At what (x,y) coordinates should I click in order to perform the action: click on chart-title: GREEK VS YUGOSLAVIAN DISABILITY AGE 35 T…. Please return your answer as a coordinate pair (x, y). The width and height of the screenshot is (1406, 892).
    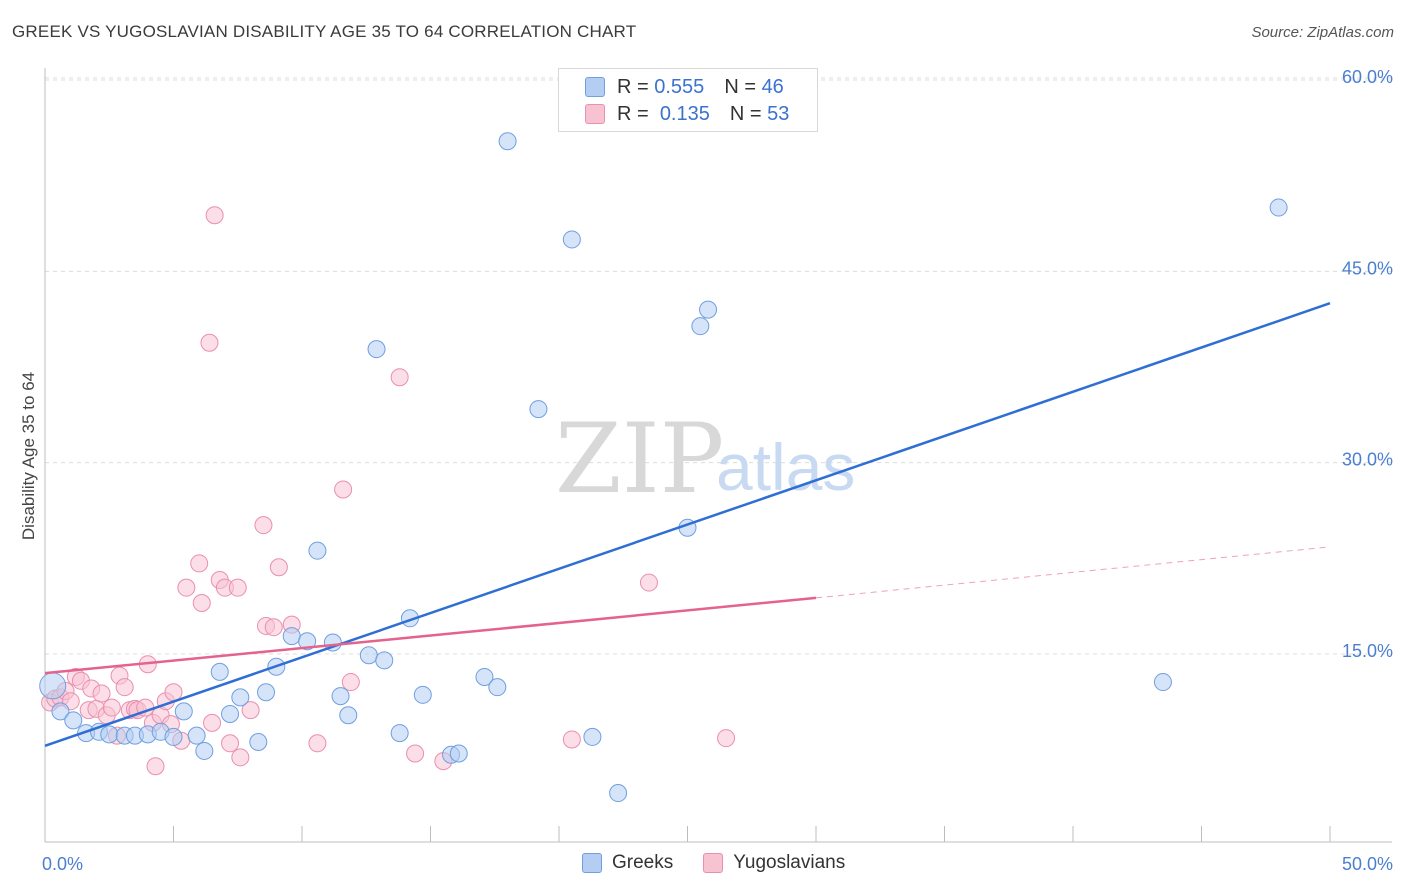
    Looking at the image, I should click on (324, 31).